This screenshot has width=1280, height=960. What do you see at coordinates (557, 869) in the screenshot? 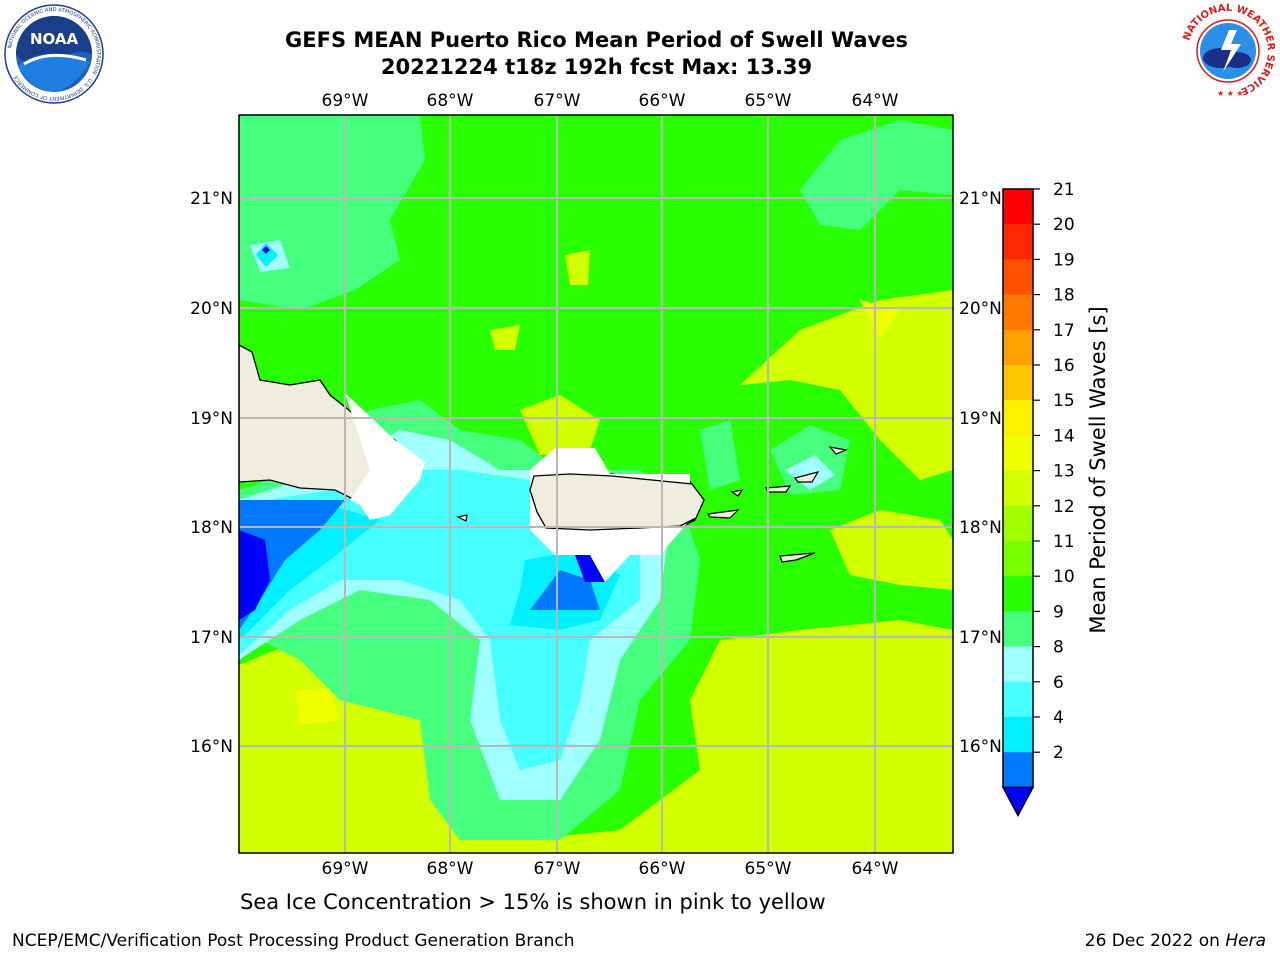
I see `lon-label-bottom: 67°W` at bounding box center [557, 869].